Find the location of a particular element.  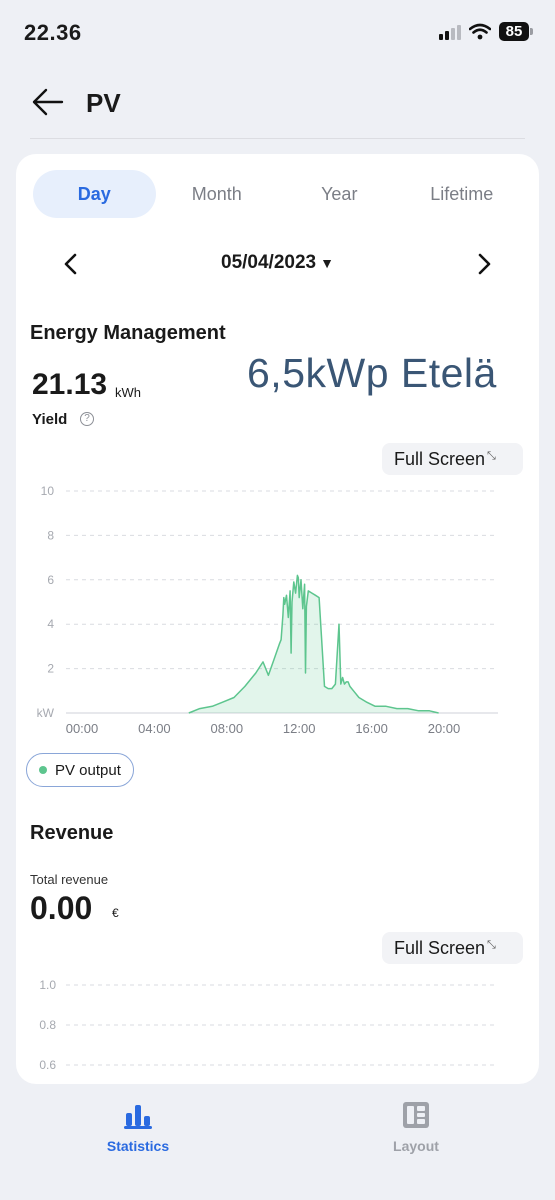

yield-label: Yield is located at coordinates (50, 419).